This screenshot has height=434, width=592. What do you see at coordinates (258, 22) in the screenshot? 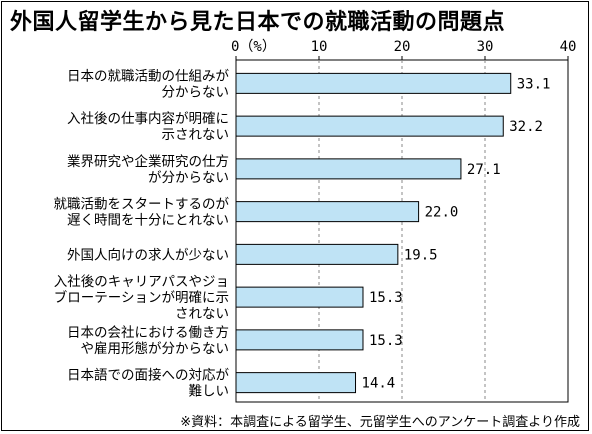
I see `chart-title: 外国人留学生から見た日本での就職活動の問題点` at bounding box center [258, 22].